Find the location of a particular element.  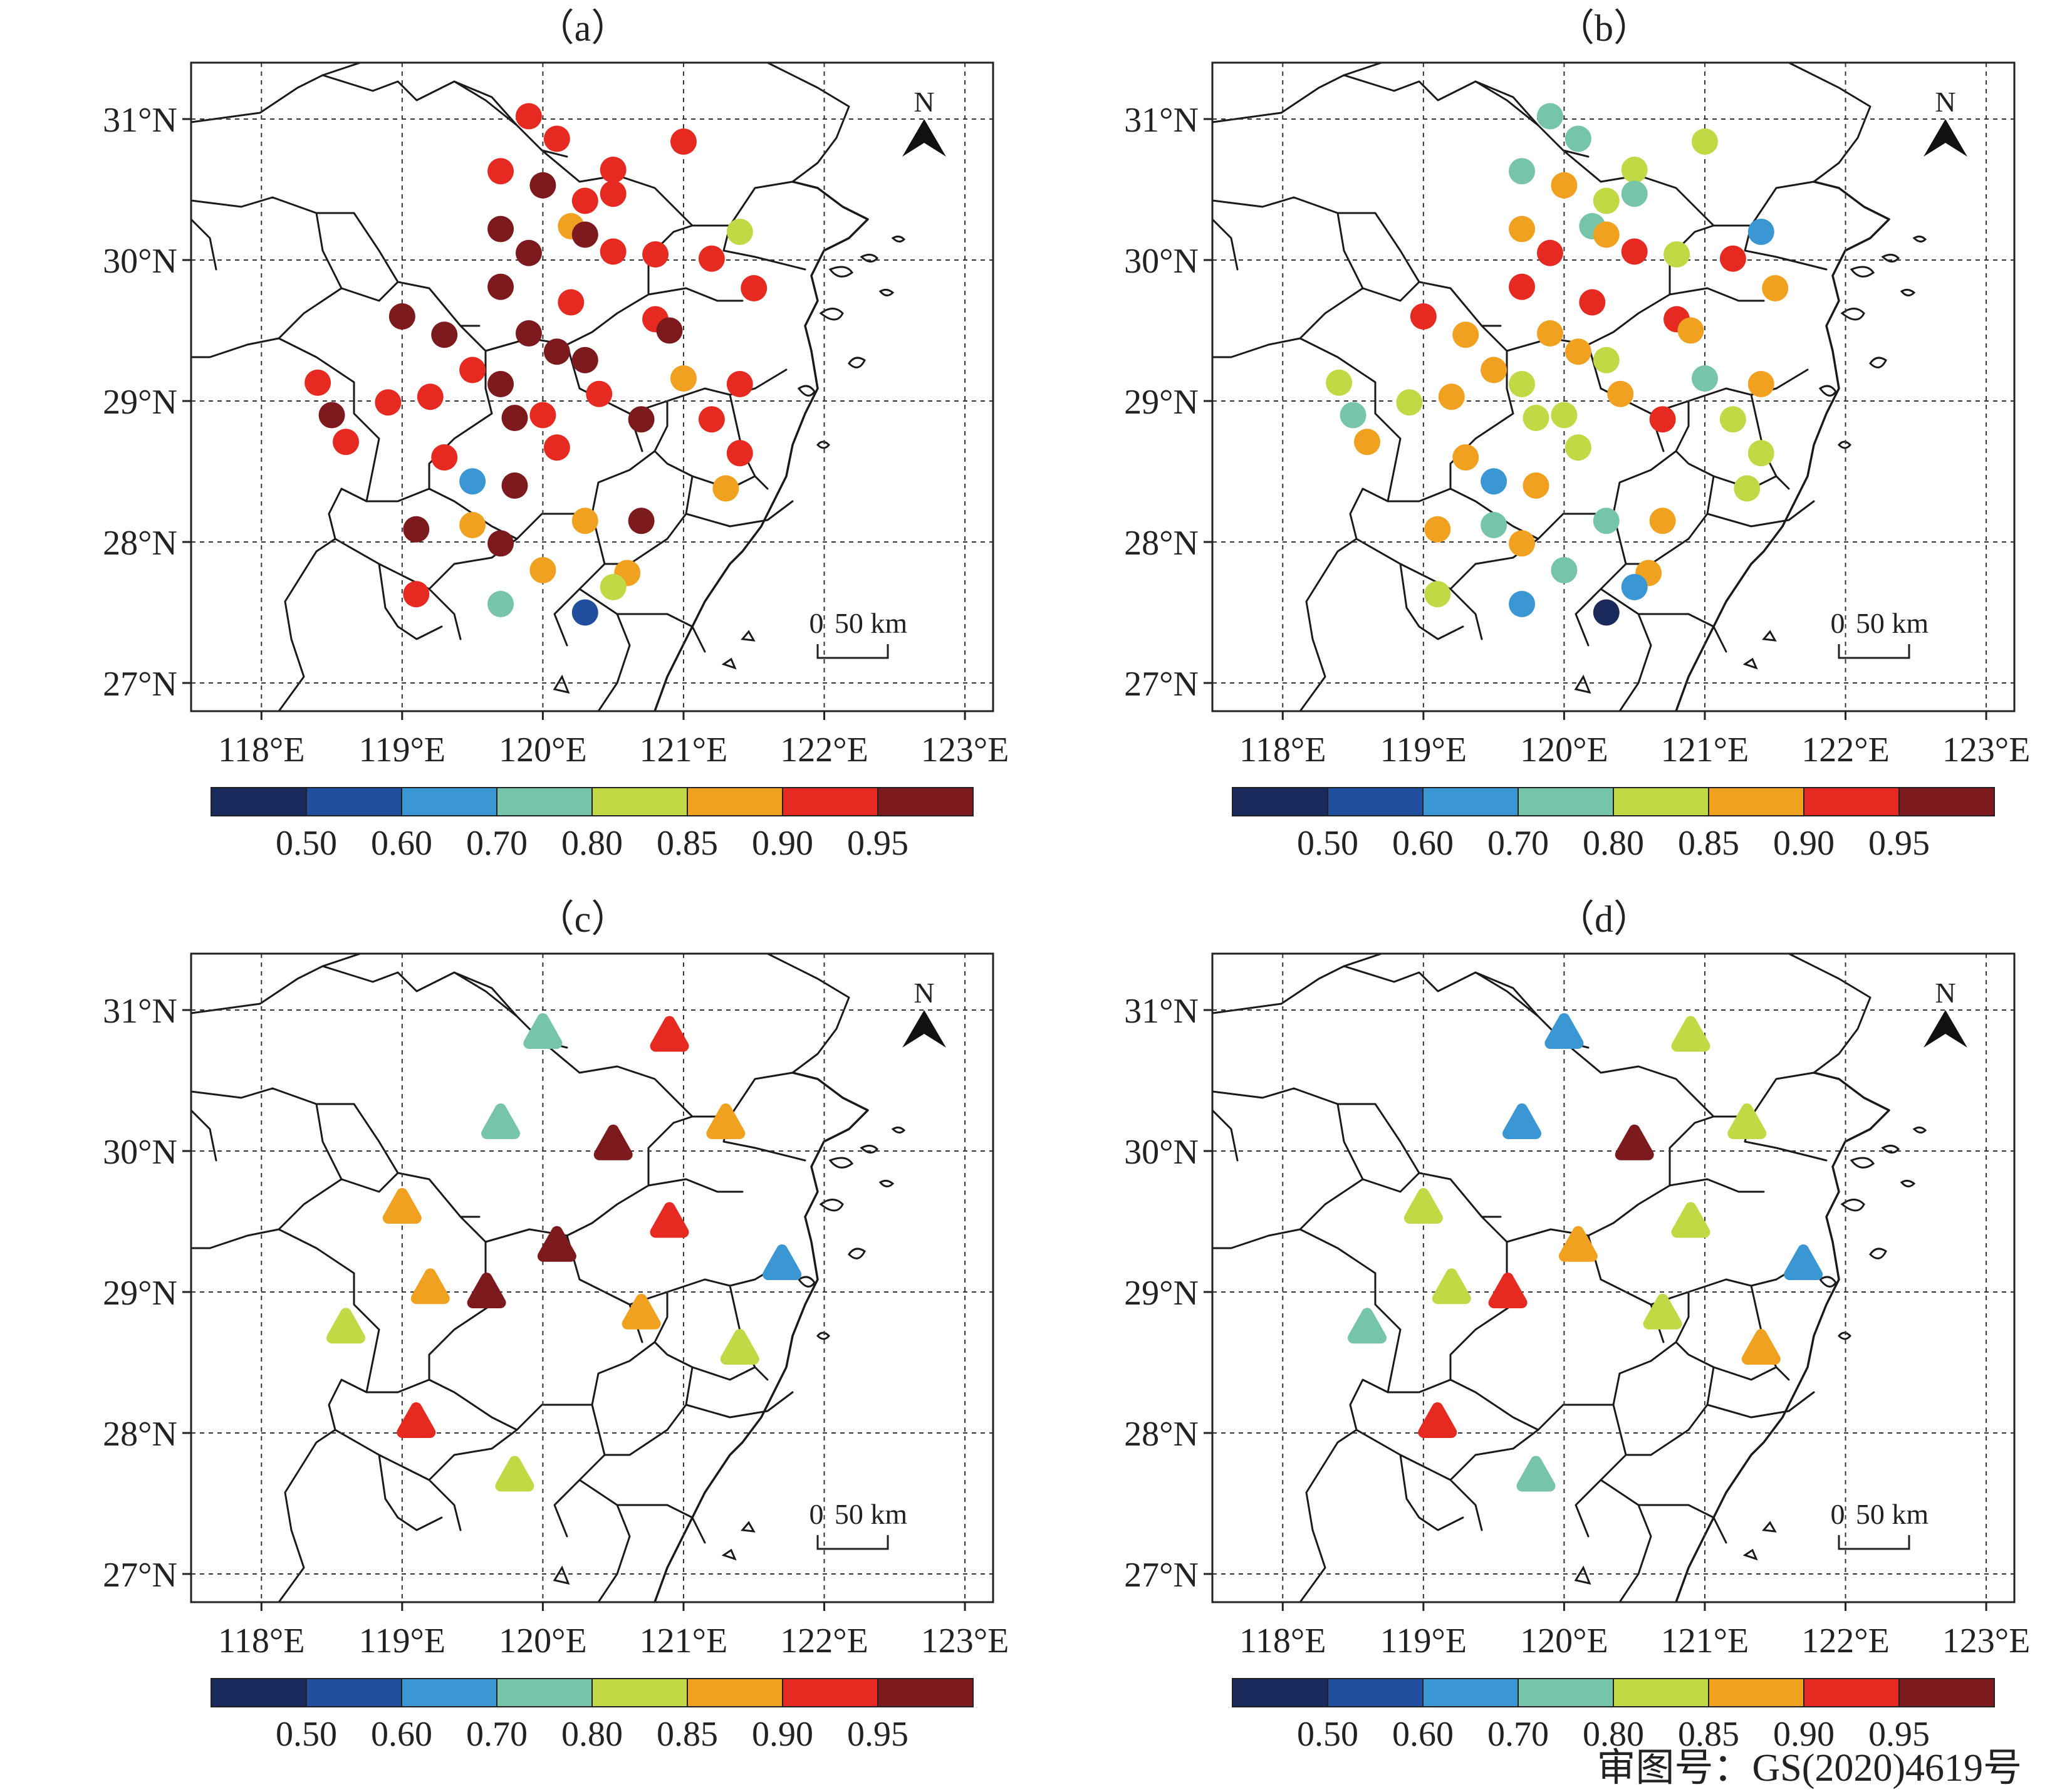

colorbar-label: 0.70 is located at coordinates (497, 1734).